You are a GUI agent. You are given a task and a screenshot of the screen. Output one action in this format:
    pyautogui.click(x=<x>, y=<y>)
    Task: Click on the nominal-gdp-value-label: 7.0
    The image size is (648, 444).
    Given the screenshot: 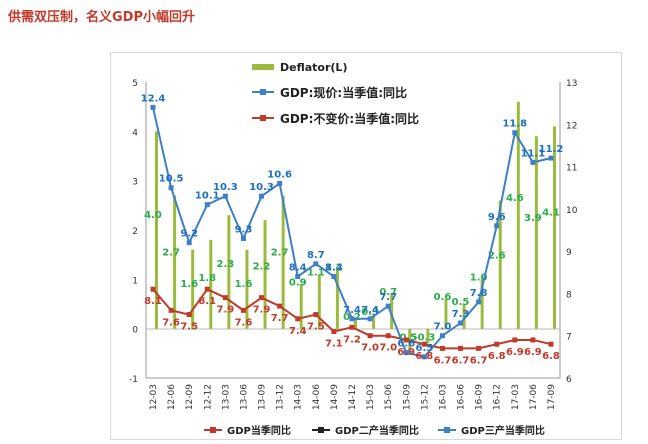 What is the action you would take?
    pyautogui.click(x=443, y=327)
    